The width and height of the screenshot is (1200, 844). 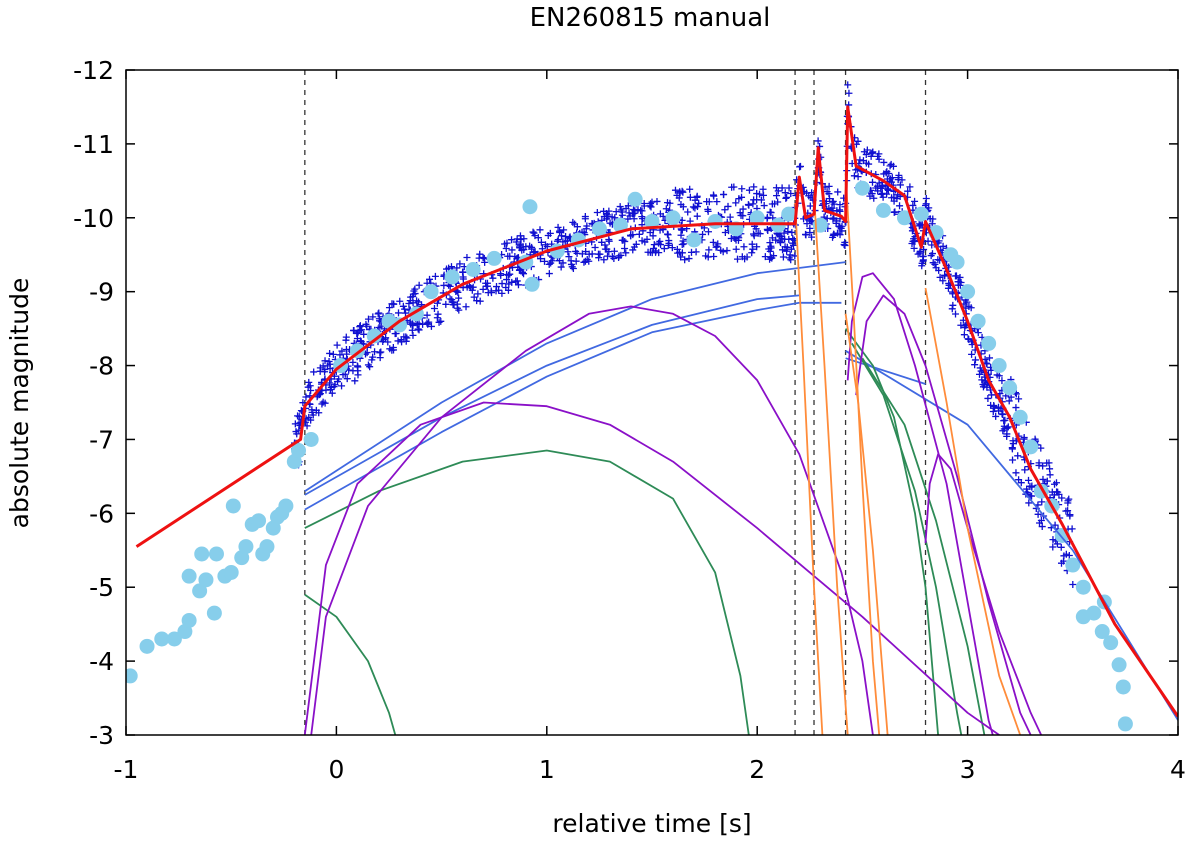 I want to click on x-tick-label: 3, so click(x=968, y=769).